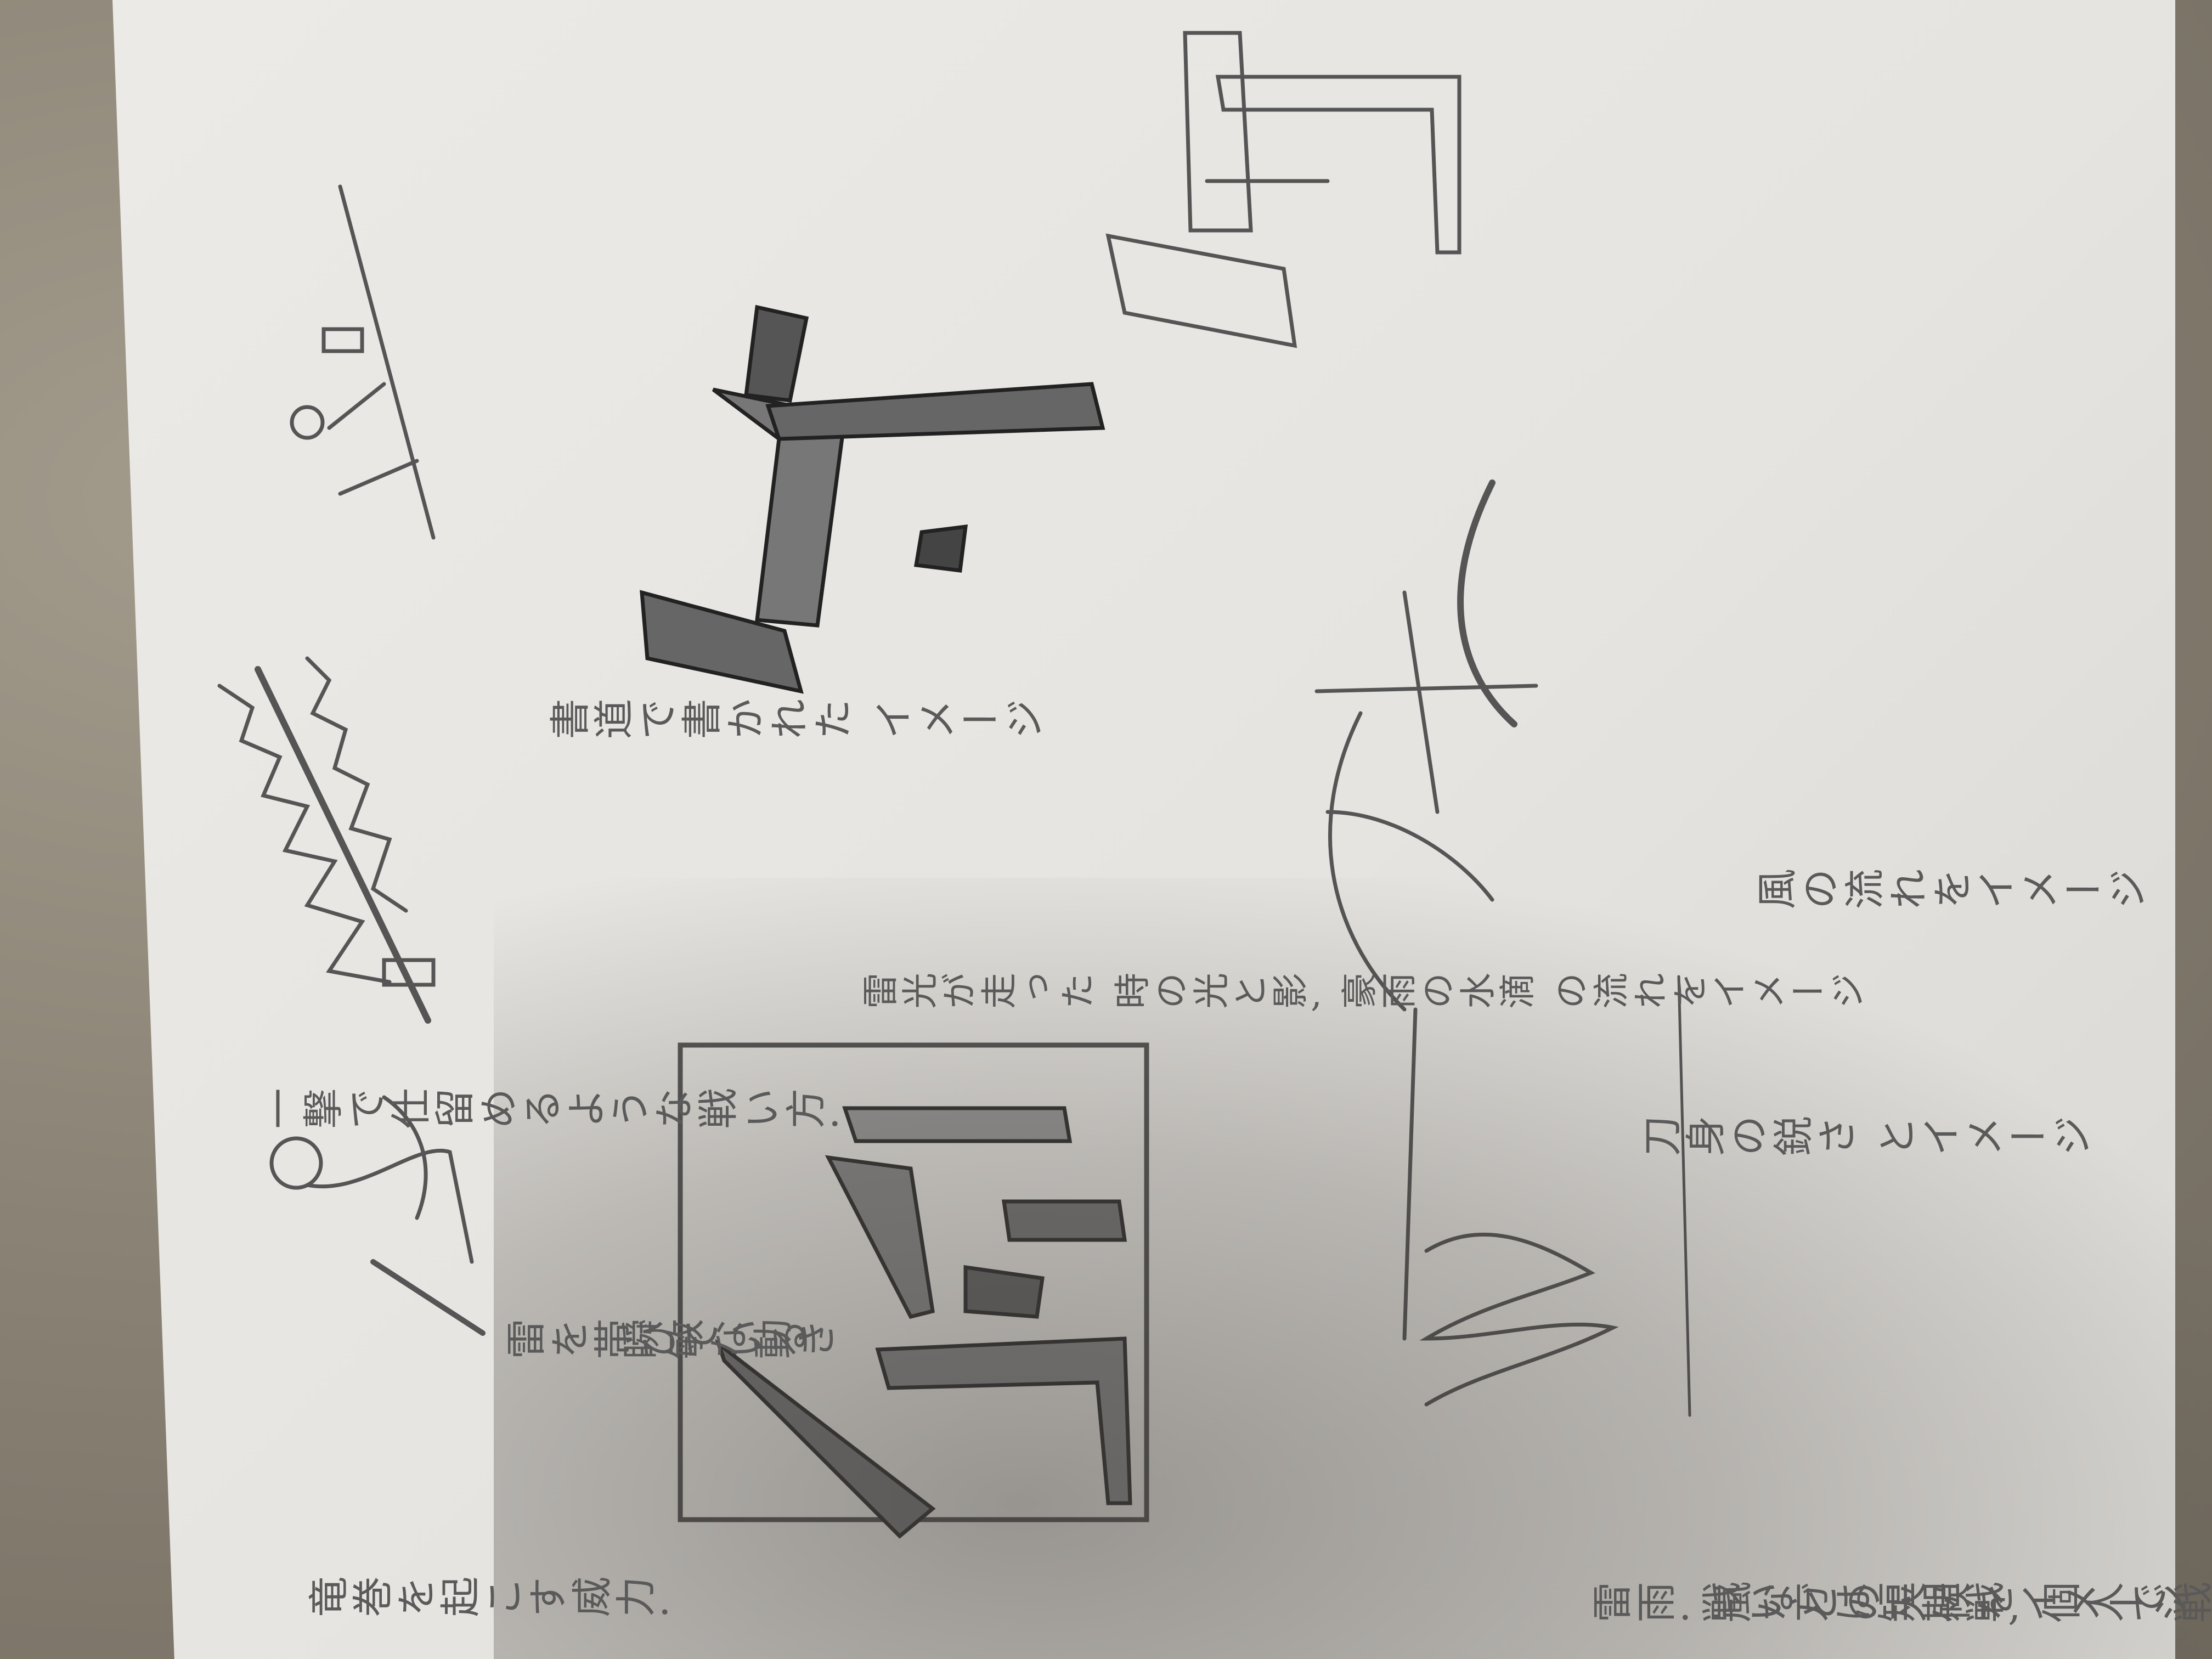 The height and width of the screenshot is (1659, 2212). What do you see at coordinates (722, 642) in the screenshot?
I see `calligraphy-stroke1` at bounding box center [722, 642].